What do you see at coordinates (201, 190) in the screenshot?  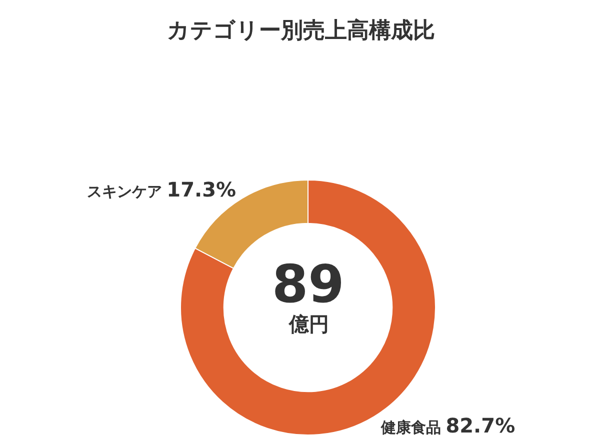 I see `data-label: 17.3%` at bounding box center [201, 190].